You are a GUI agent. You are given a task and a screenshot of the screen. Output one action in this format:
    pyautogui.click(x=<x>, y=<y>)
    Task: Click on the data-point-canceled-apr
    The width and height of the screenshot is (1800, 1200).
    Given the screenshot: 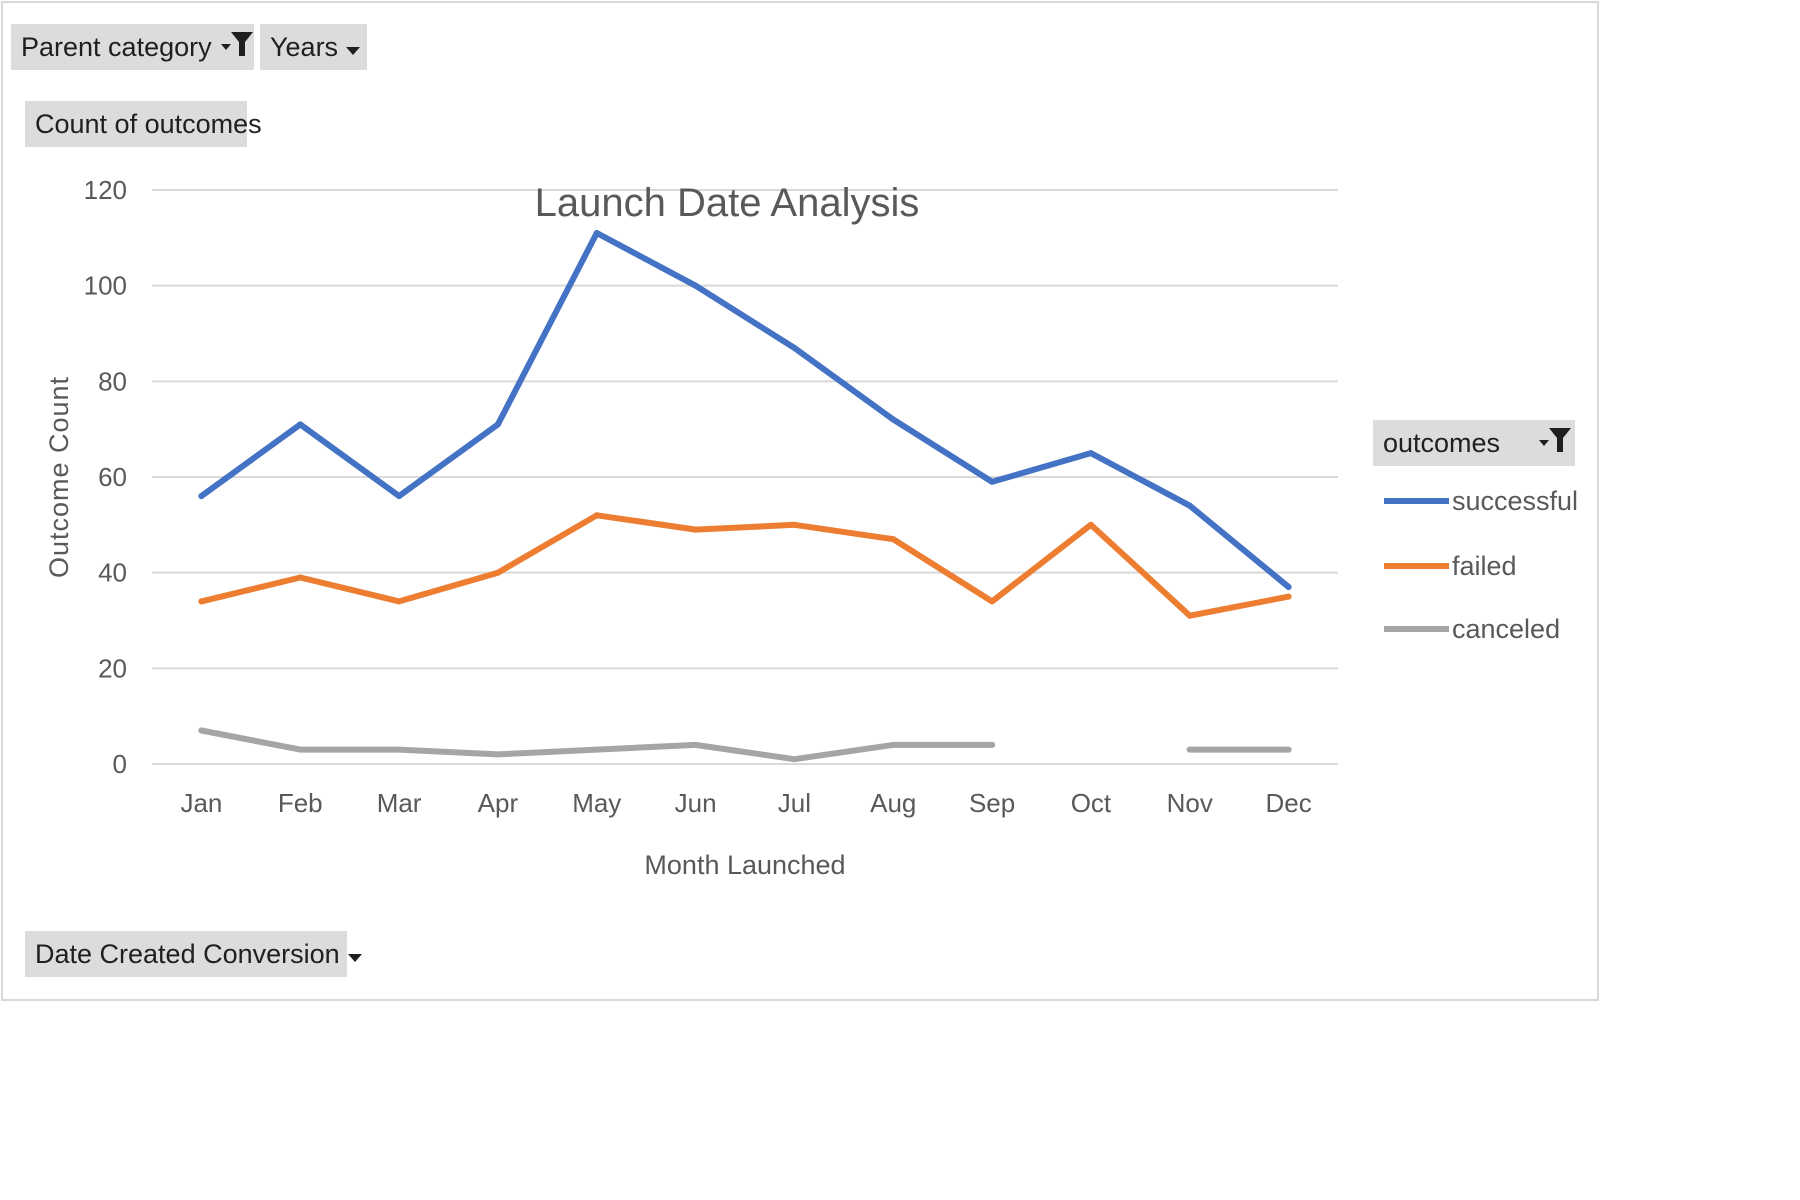 What is the action you would take?
    pyautogui.click(x=497, y=754)
    